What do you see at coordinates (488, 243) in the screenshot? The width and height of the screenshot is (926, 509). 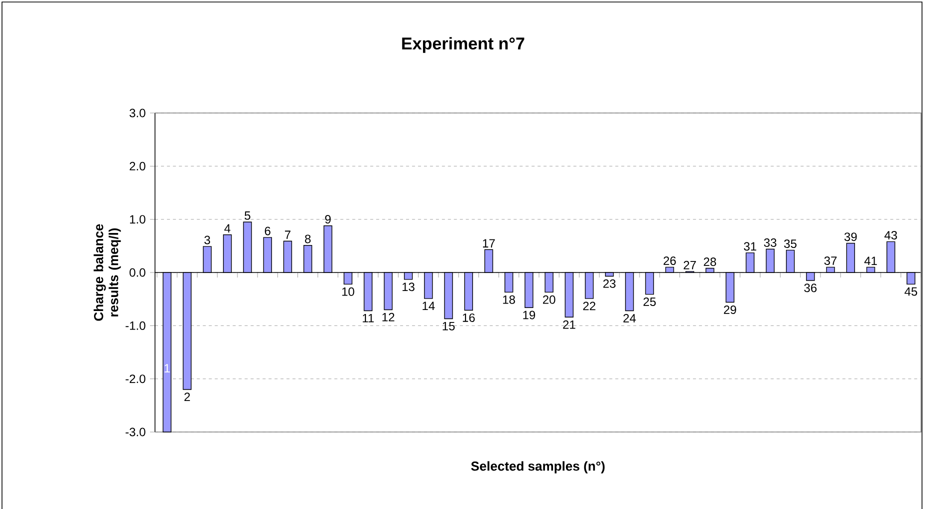 I see `x-tick-label: 17` at bounding box center [488, 243].